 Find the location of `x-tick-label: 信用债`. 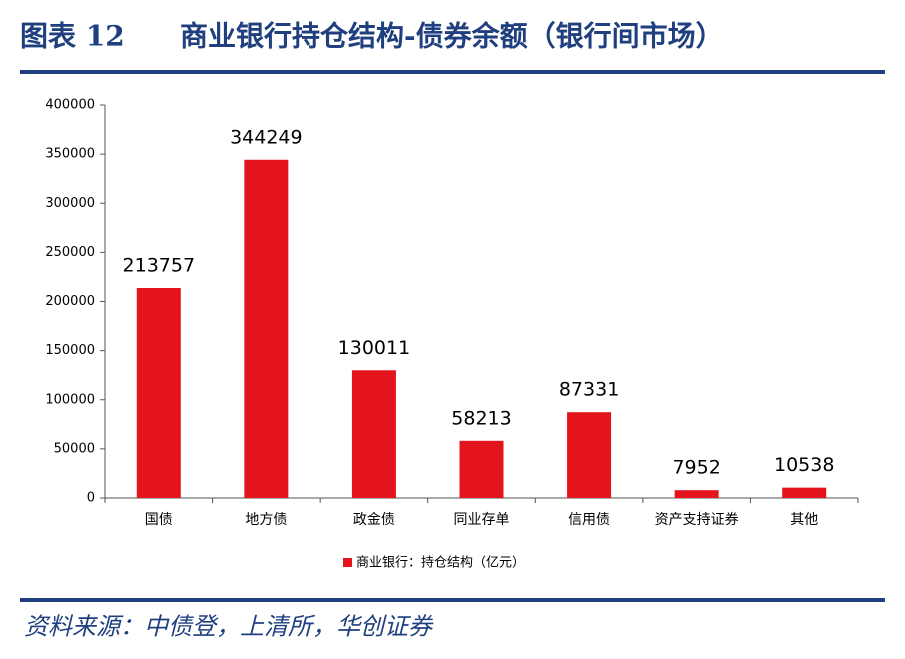

x-tick-label: 信用债 is located at coordinates (589, 520).